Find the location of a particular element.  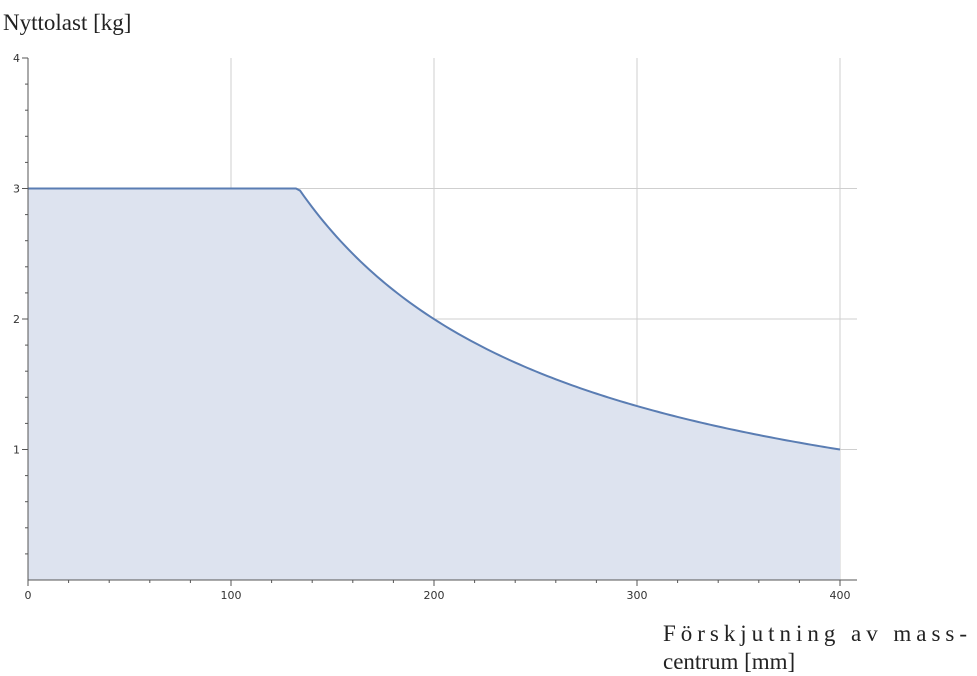

x-axis-title-line-2: centrum [mm] is located at coordinates (729, 661).